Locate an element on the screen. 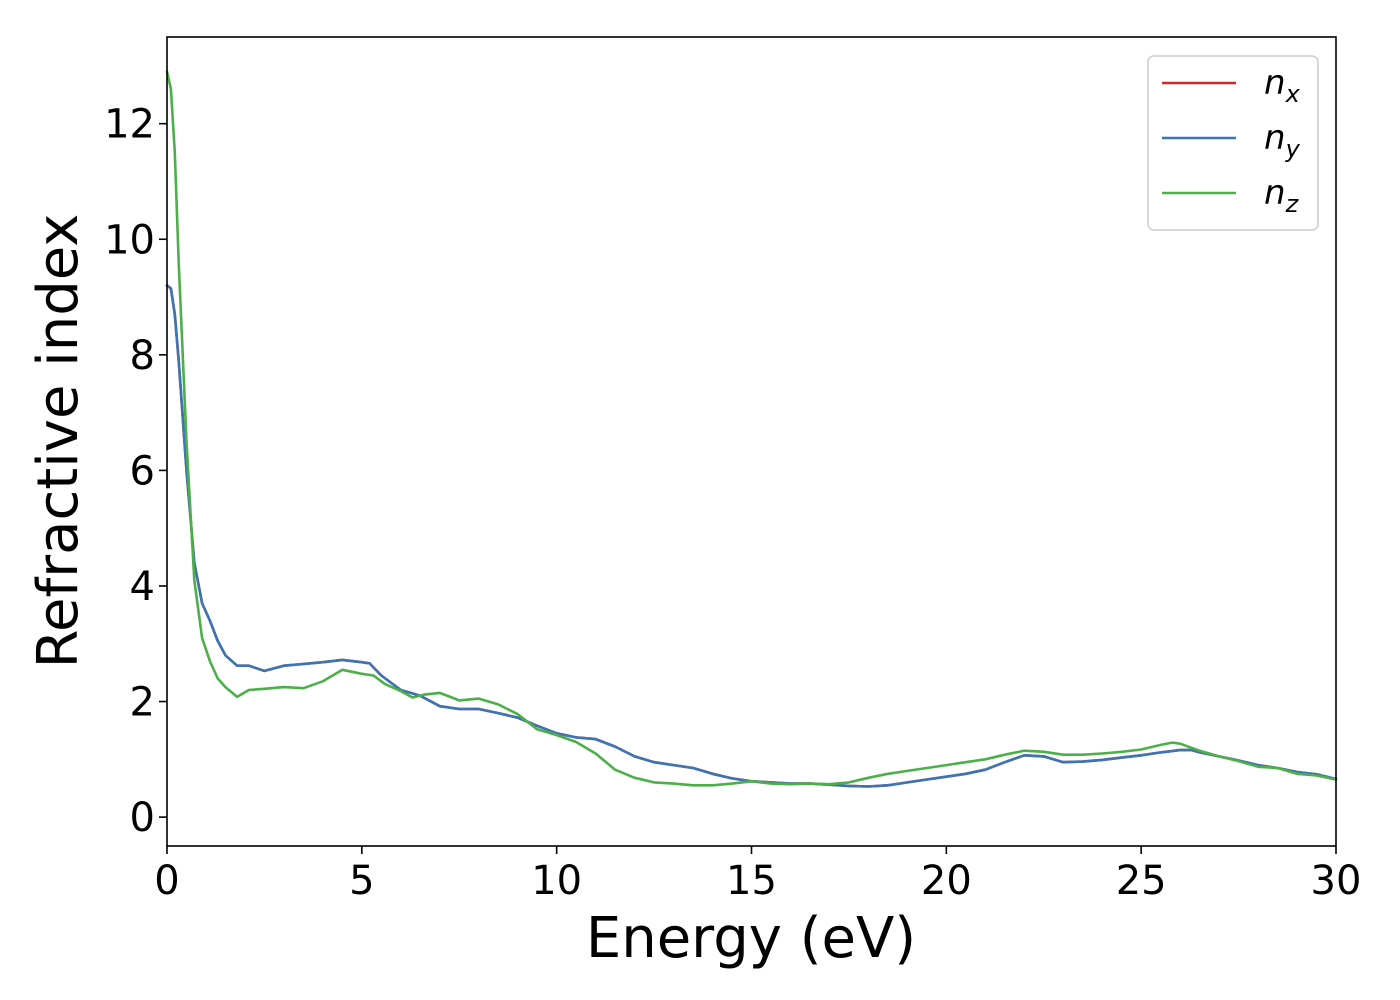 The height and width of the screenshot is (1000, 1400). y-axis: 0 2 4 6 8 10 12 is located at coordinates (135, 471).